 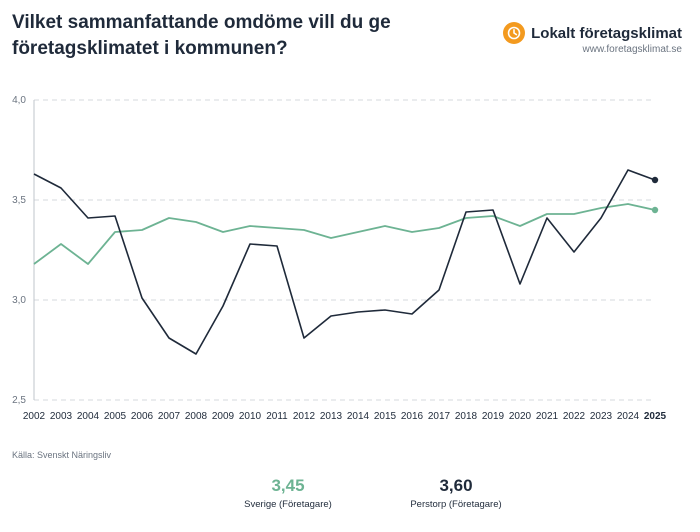 I want to click on x-tick-label: 2010, so click(x=250, y=416).